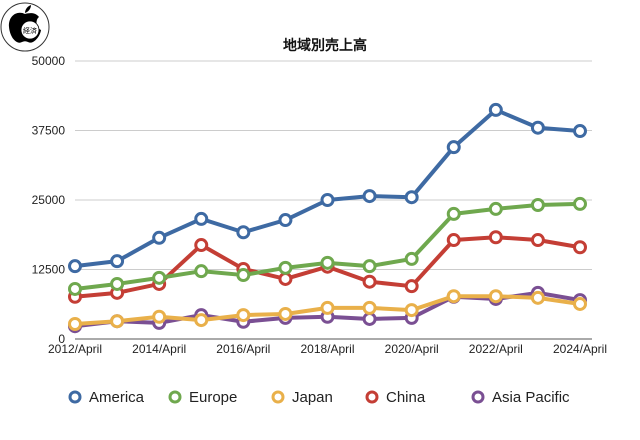  What do you see at coordinates (496, 349) in the screenshot?
I see `x-tick-label: 2022/April` at bounding box center [496, 349].